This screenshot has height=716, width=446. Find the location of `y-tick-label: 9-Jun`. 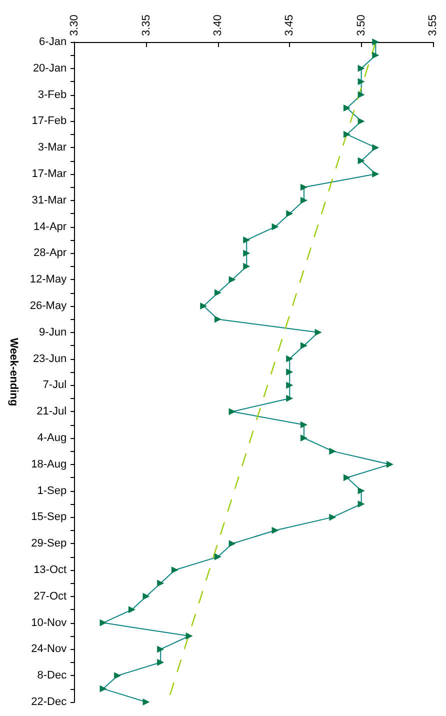

y-tick-label: 9-Jun is located at coordinates (53, 332).